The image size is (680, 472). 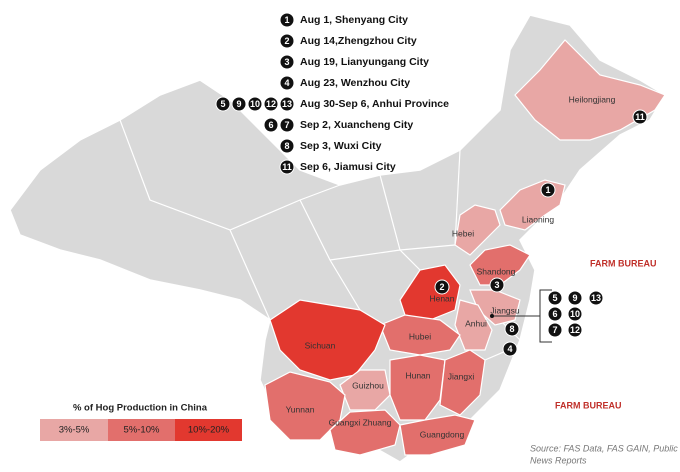 I want to click on province-label: Guangxi Zhuang, so click(x=360, y=422).